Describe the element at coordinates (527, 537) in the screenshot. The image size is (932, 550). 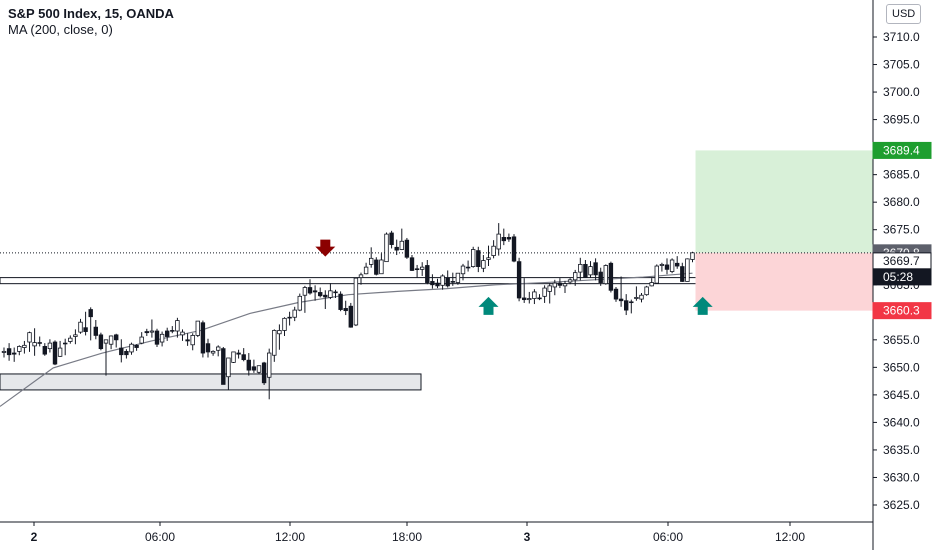
I see `x-tick-label: 3` at that location.